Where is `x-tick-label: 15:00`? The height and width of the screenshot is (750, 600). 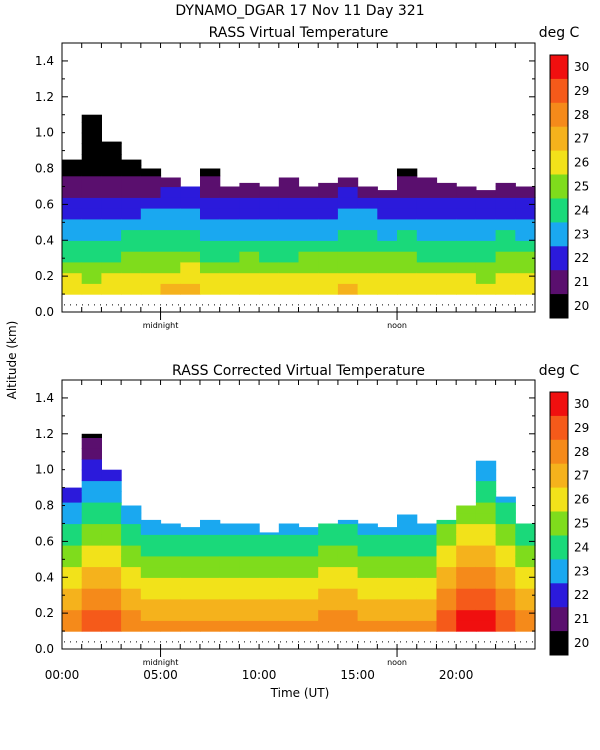 x-tick-label: 15:00 is located at coordinates (357, 675).